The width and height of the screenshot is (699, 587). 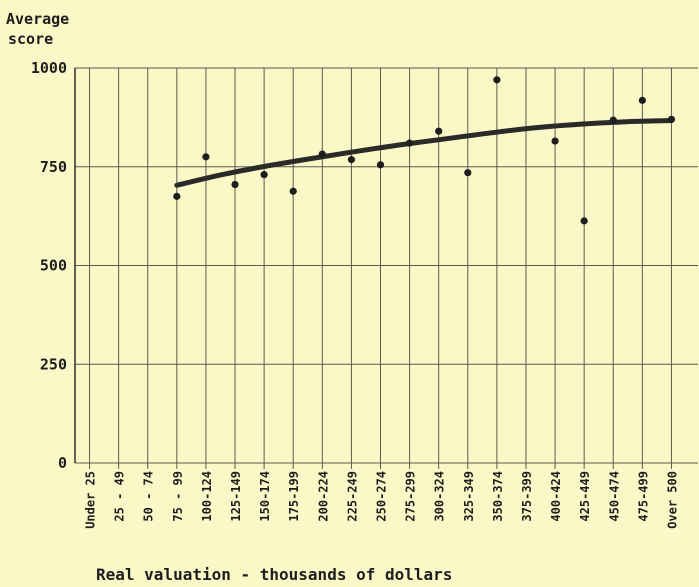 What do you see at coordinates (236, 496) in the screenshot?
I see `x-tick-label: 125-149` at bounding box center [236, 496].